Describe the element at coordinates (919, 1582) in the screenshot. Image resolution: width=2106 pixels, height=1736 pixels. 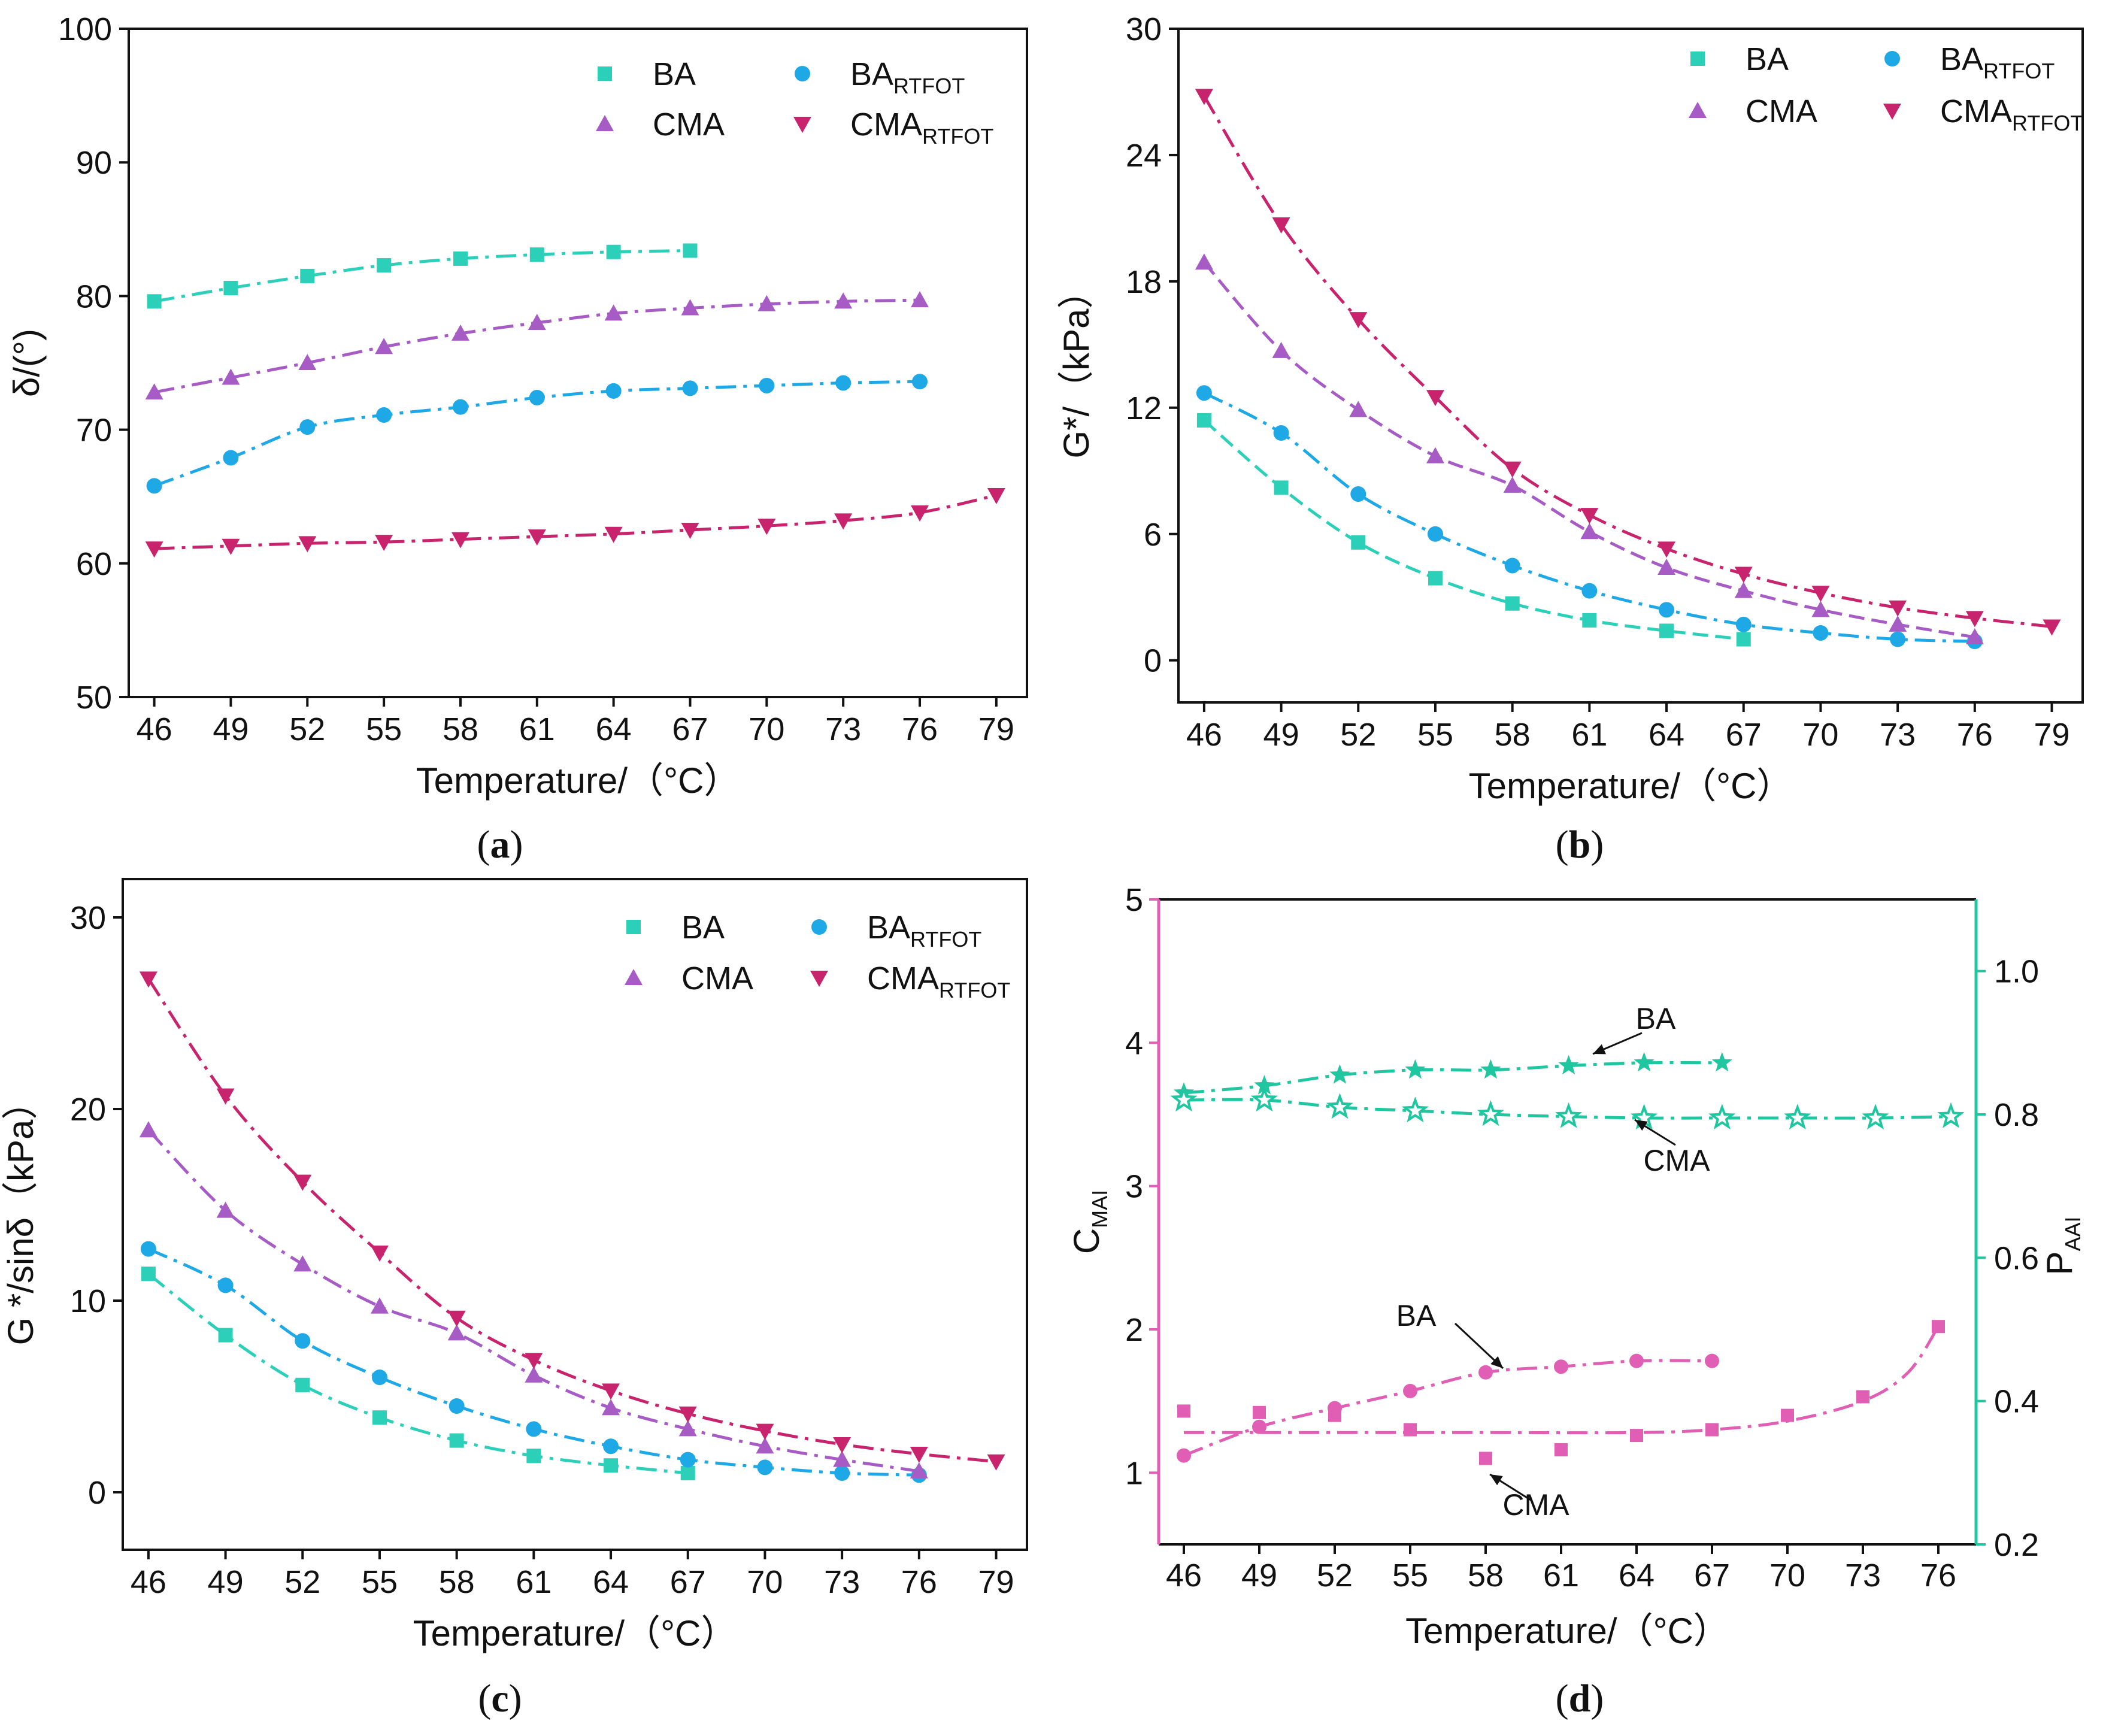
I see `x-tick-label: 76` at that location.